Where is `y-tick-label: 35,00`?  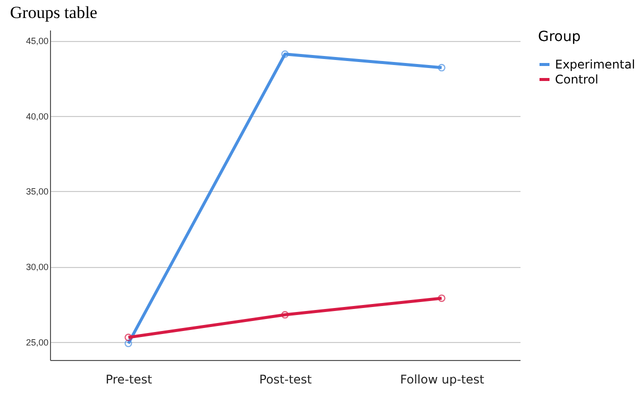
y-tick-label: 35,00 is located at coordinates (37, 191).